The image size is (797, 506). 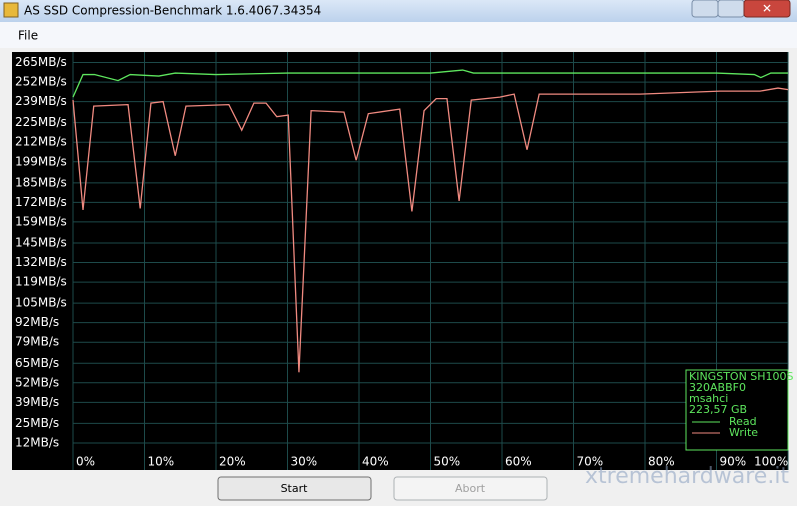 I want to click on y-tick-label: 52MB/s, so click(x=37, y=382).